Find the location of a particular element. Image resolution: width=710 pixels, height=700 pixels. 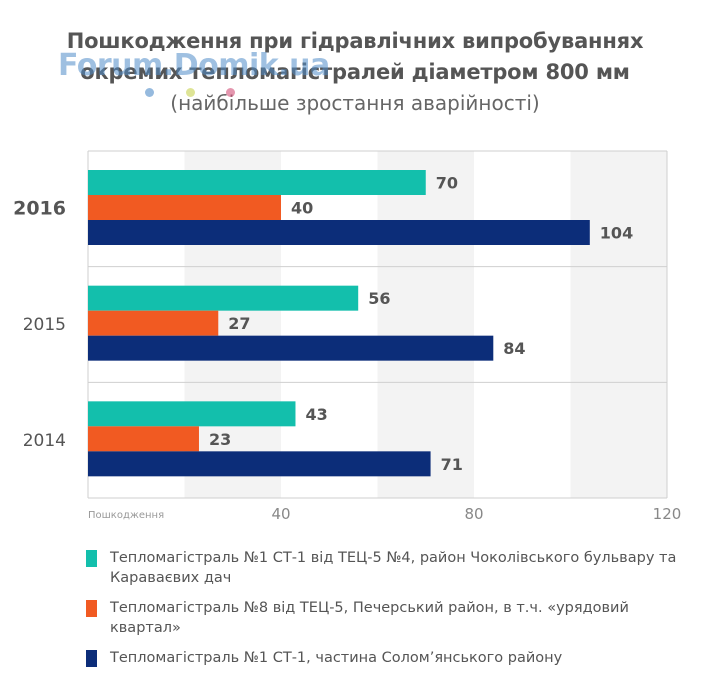

data-label-2016-series-2: 40 is located at coordinates (302, 208).